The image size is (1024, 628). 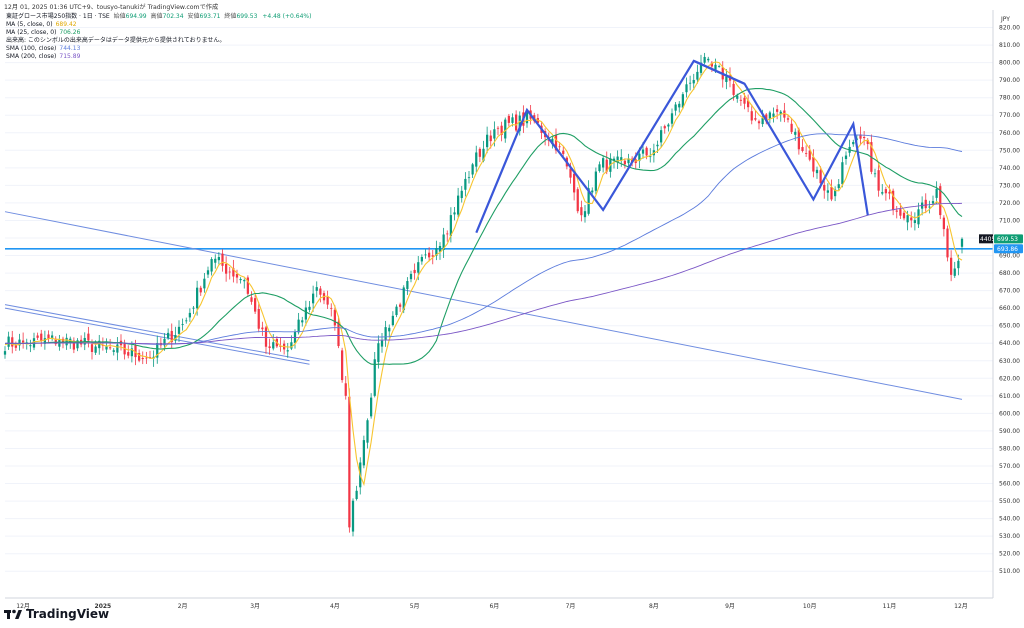 I want to click on indicator-row-ma25: MA (25, close, 0) 706.26, so click(x=43, y=32).